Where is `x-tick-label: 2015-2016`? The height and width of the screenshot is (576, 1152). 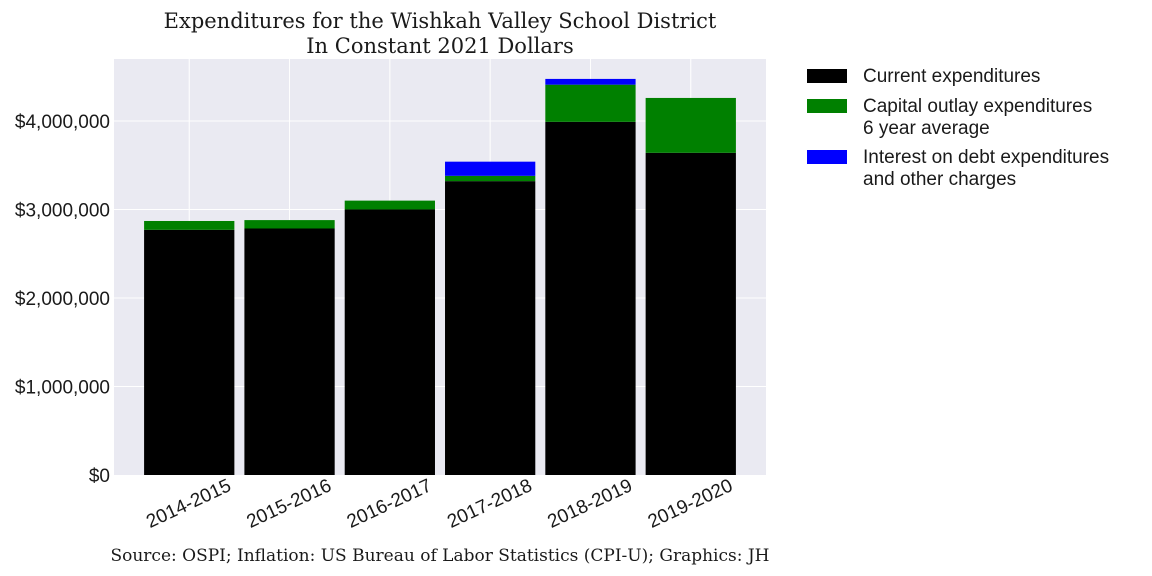
x-tick-label: 2015-2016 is located at coordinates (289, 503).